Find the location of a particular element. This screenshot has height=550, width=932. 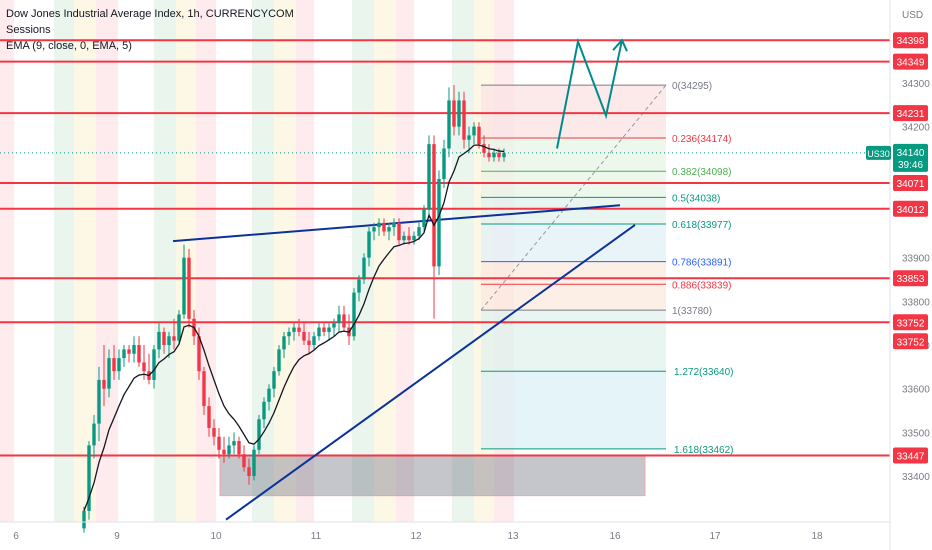

resistance-trendline is located at coordinates (396, 223).